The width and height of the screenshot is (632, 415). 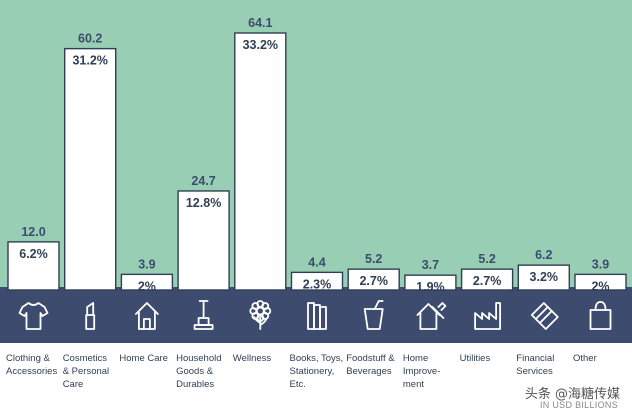 What do you see at coordinates (488, 316) in the screenshot?
I see `factory-icon` at bounding box center [488, 316].